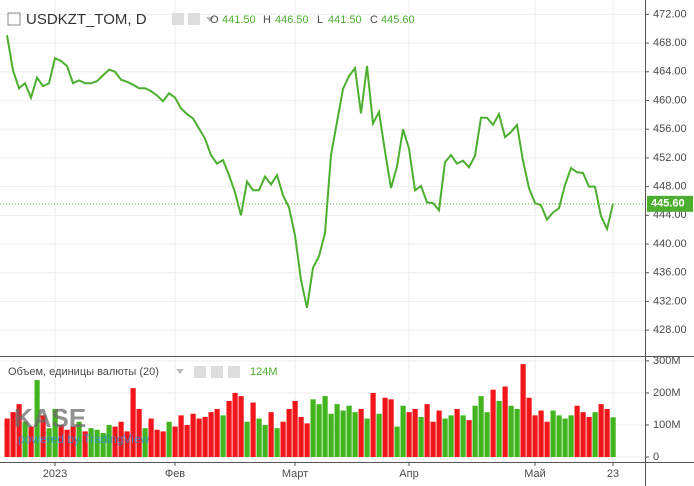 The width and height of the screenshot is (694, 486). What do you see at coordinates (656, 457) in the screenshot?
I see `y-tick-label: 0` at bounding box center [656, 457].